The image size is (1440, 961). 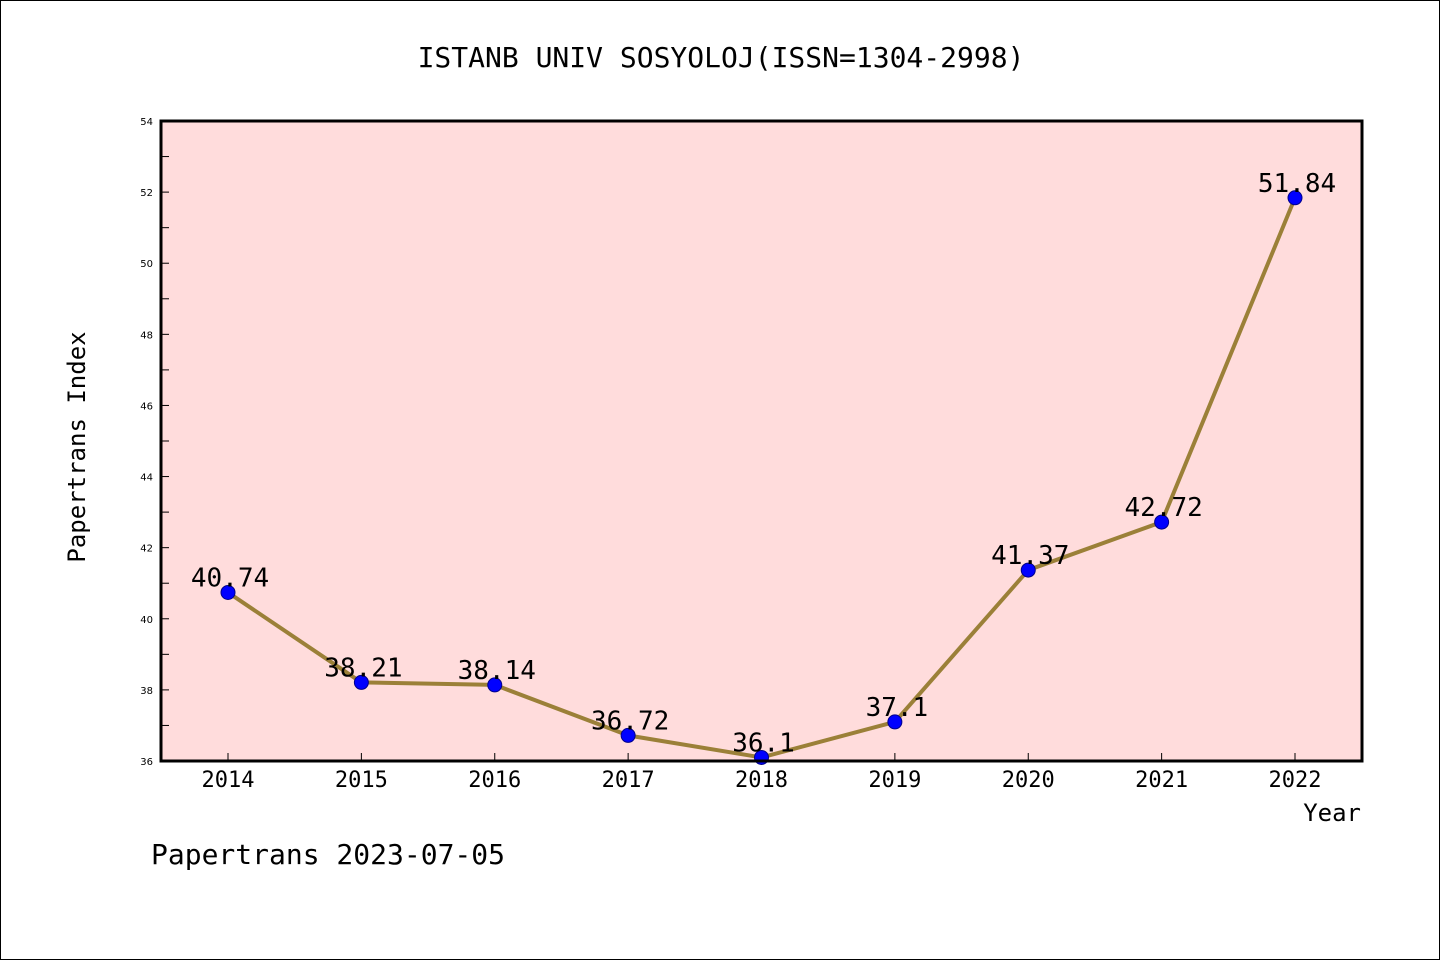 I want to click on x-tick-label: 2019, so click(x=894, y=780).